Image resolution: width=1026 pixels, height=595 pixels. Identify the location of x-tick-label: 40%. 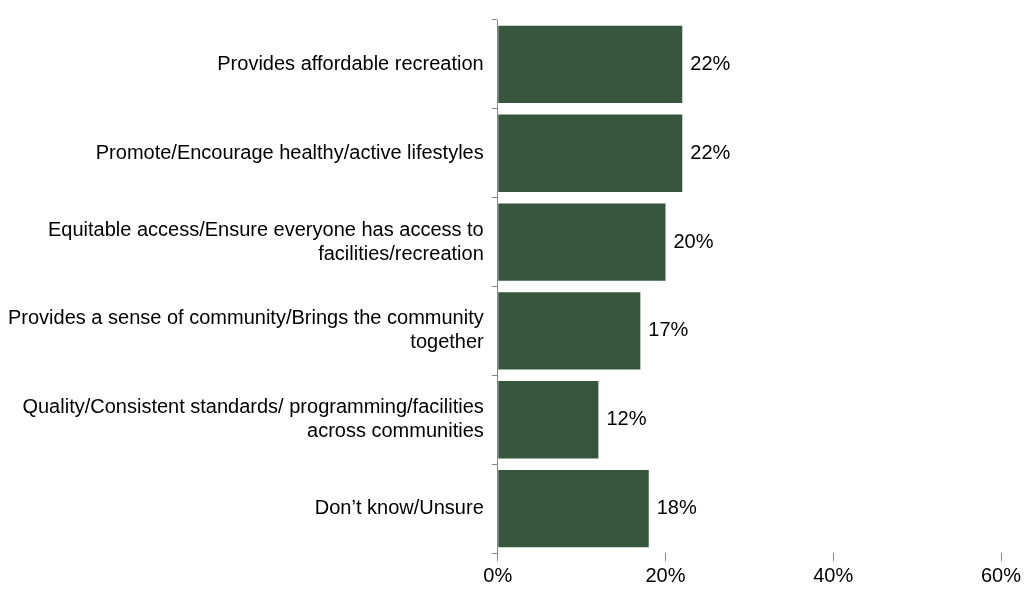
(833, 574).